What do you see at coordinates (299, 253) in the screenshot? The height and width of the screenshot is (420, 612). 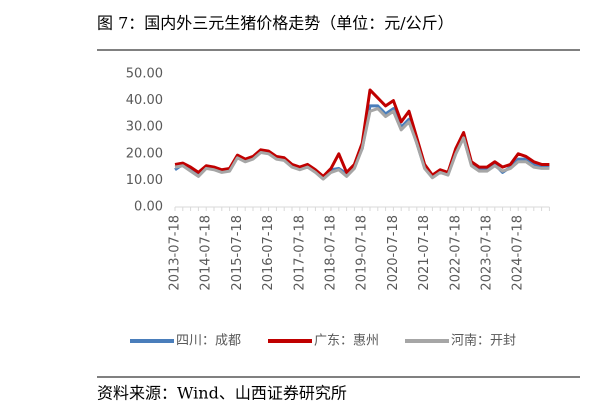 I see `x-tick-label: 2017-07-18` at bounding box center [299, 253].